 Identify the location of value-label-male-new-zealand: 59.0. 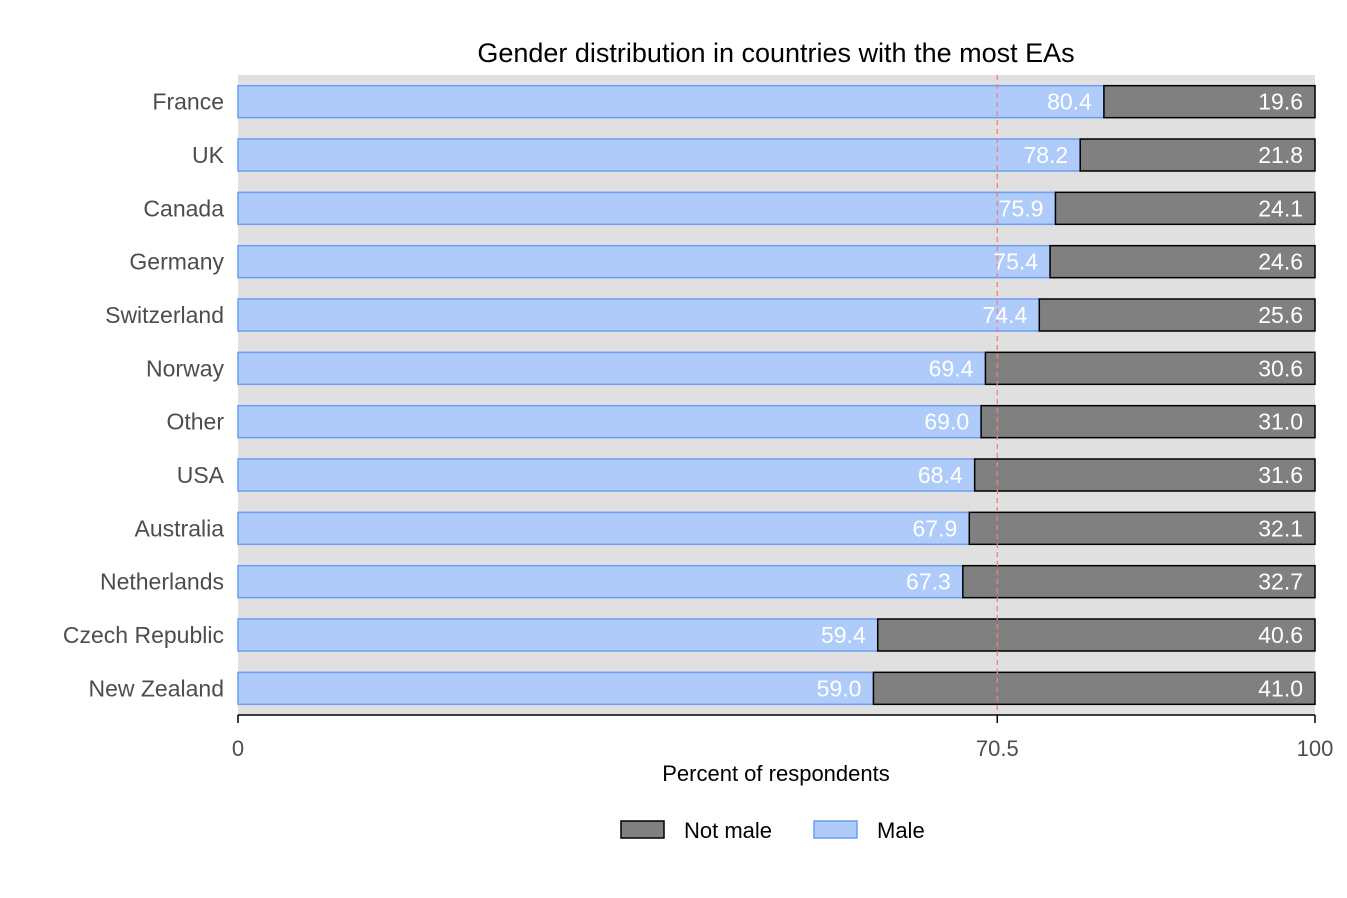
(839, 688).